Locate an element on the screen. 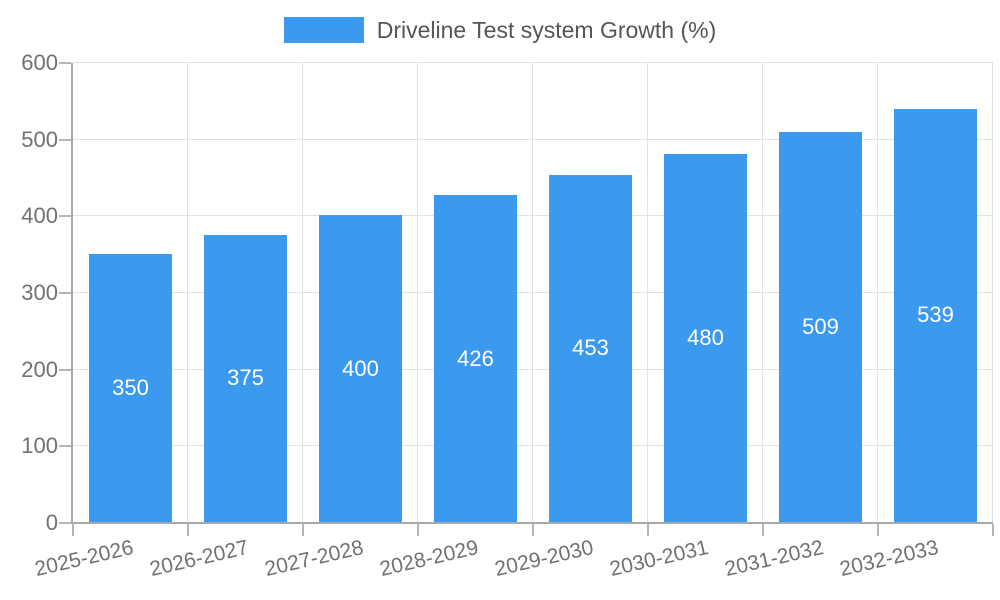  bar: 400 is located at coordinates (360, 368).